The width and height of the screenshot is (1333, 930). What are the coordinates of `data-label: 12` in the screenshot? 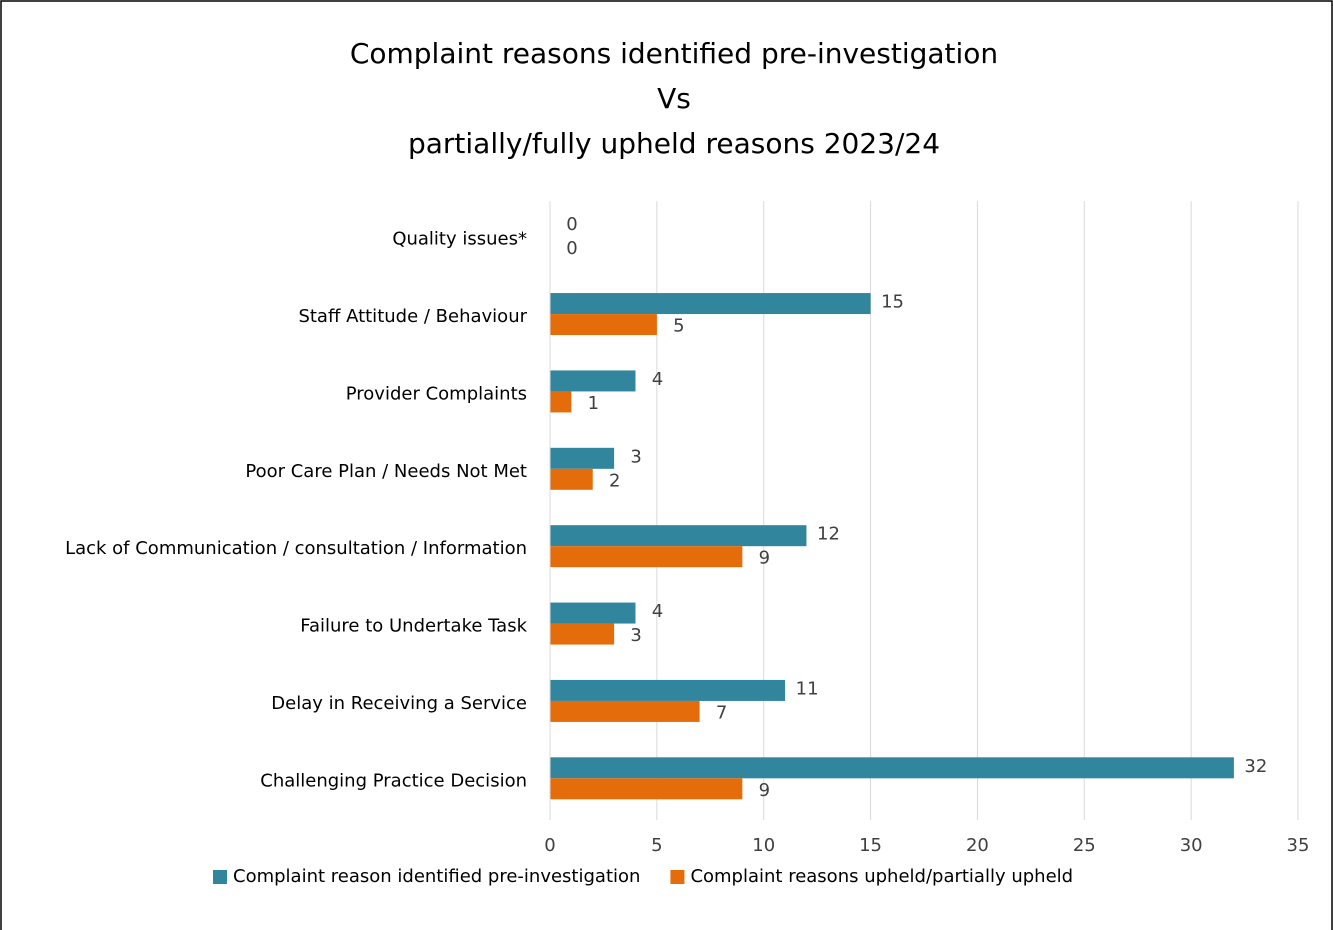 It's located at (828, 534).